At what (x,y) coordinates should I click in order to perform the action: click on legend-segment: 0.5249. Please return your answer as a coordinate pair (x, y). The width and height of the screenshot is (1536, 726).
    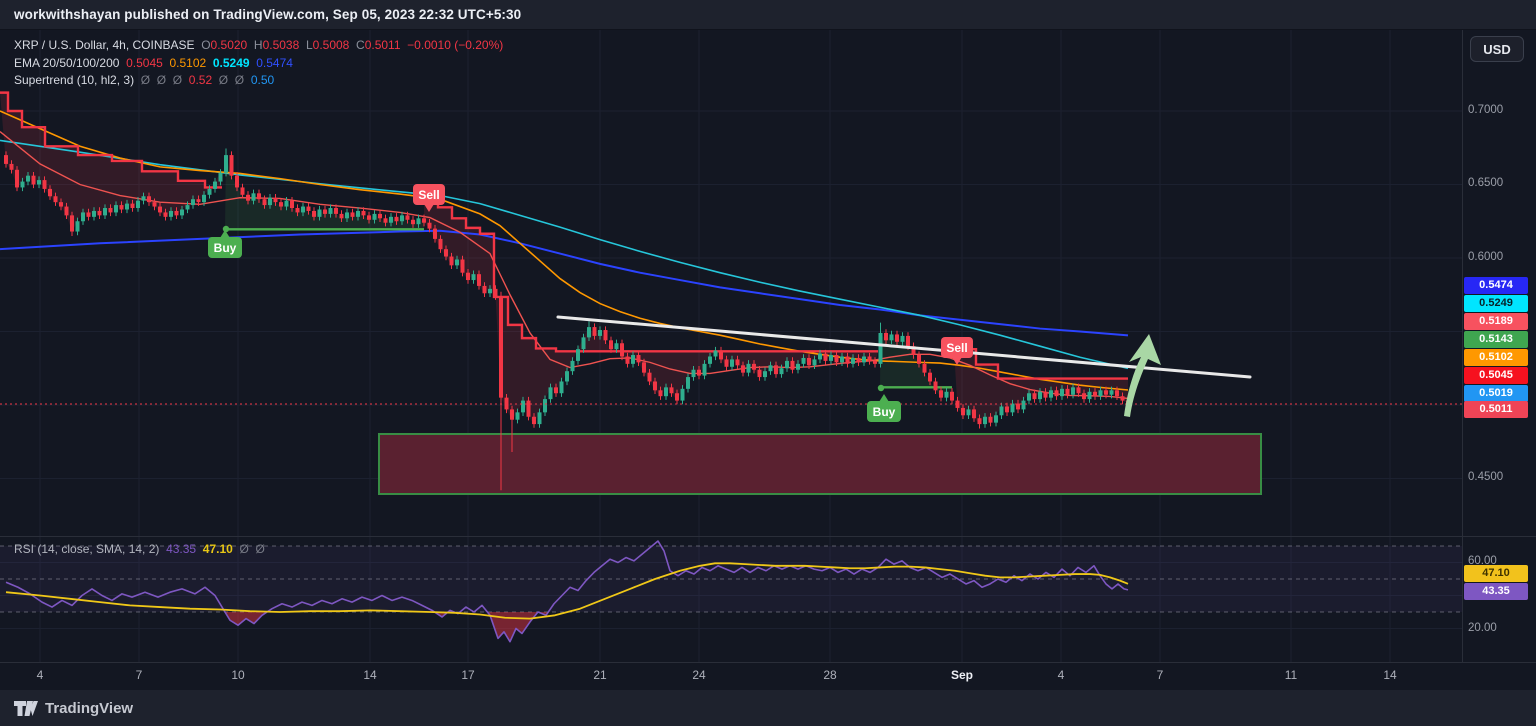
    Looking at the image, I should click on (234, 63).